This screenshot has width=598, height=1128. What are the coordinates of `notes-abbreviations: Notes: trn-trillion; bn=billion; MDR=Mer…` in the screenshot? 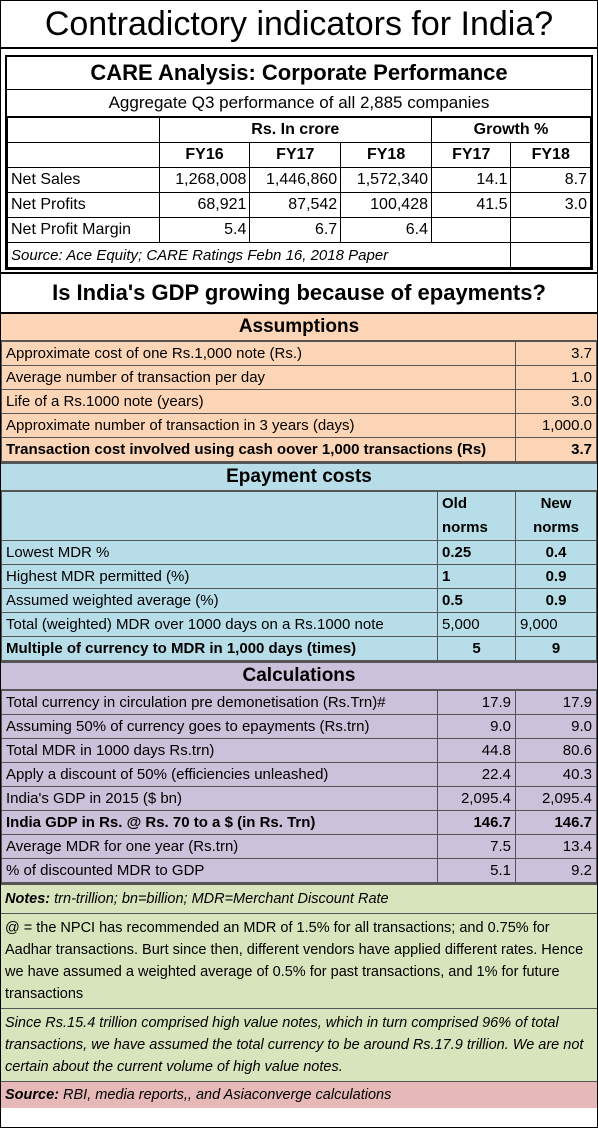 It's located at (299, 899).